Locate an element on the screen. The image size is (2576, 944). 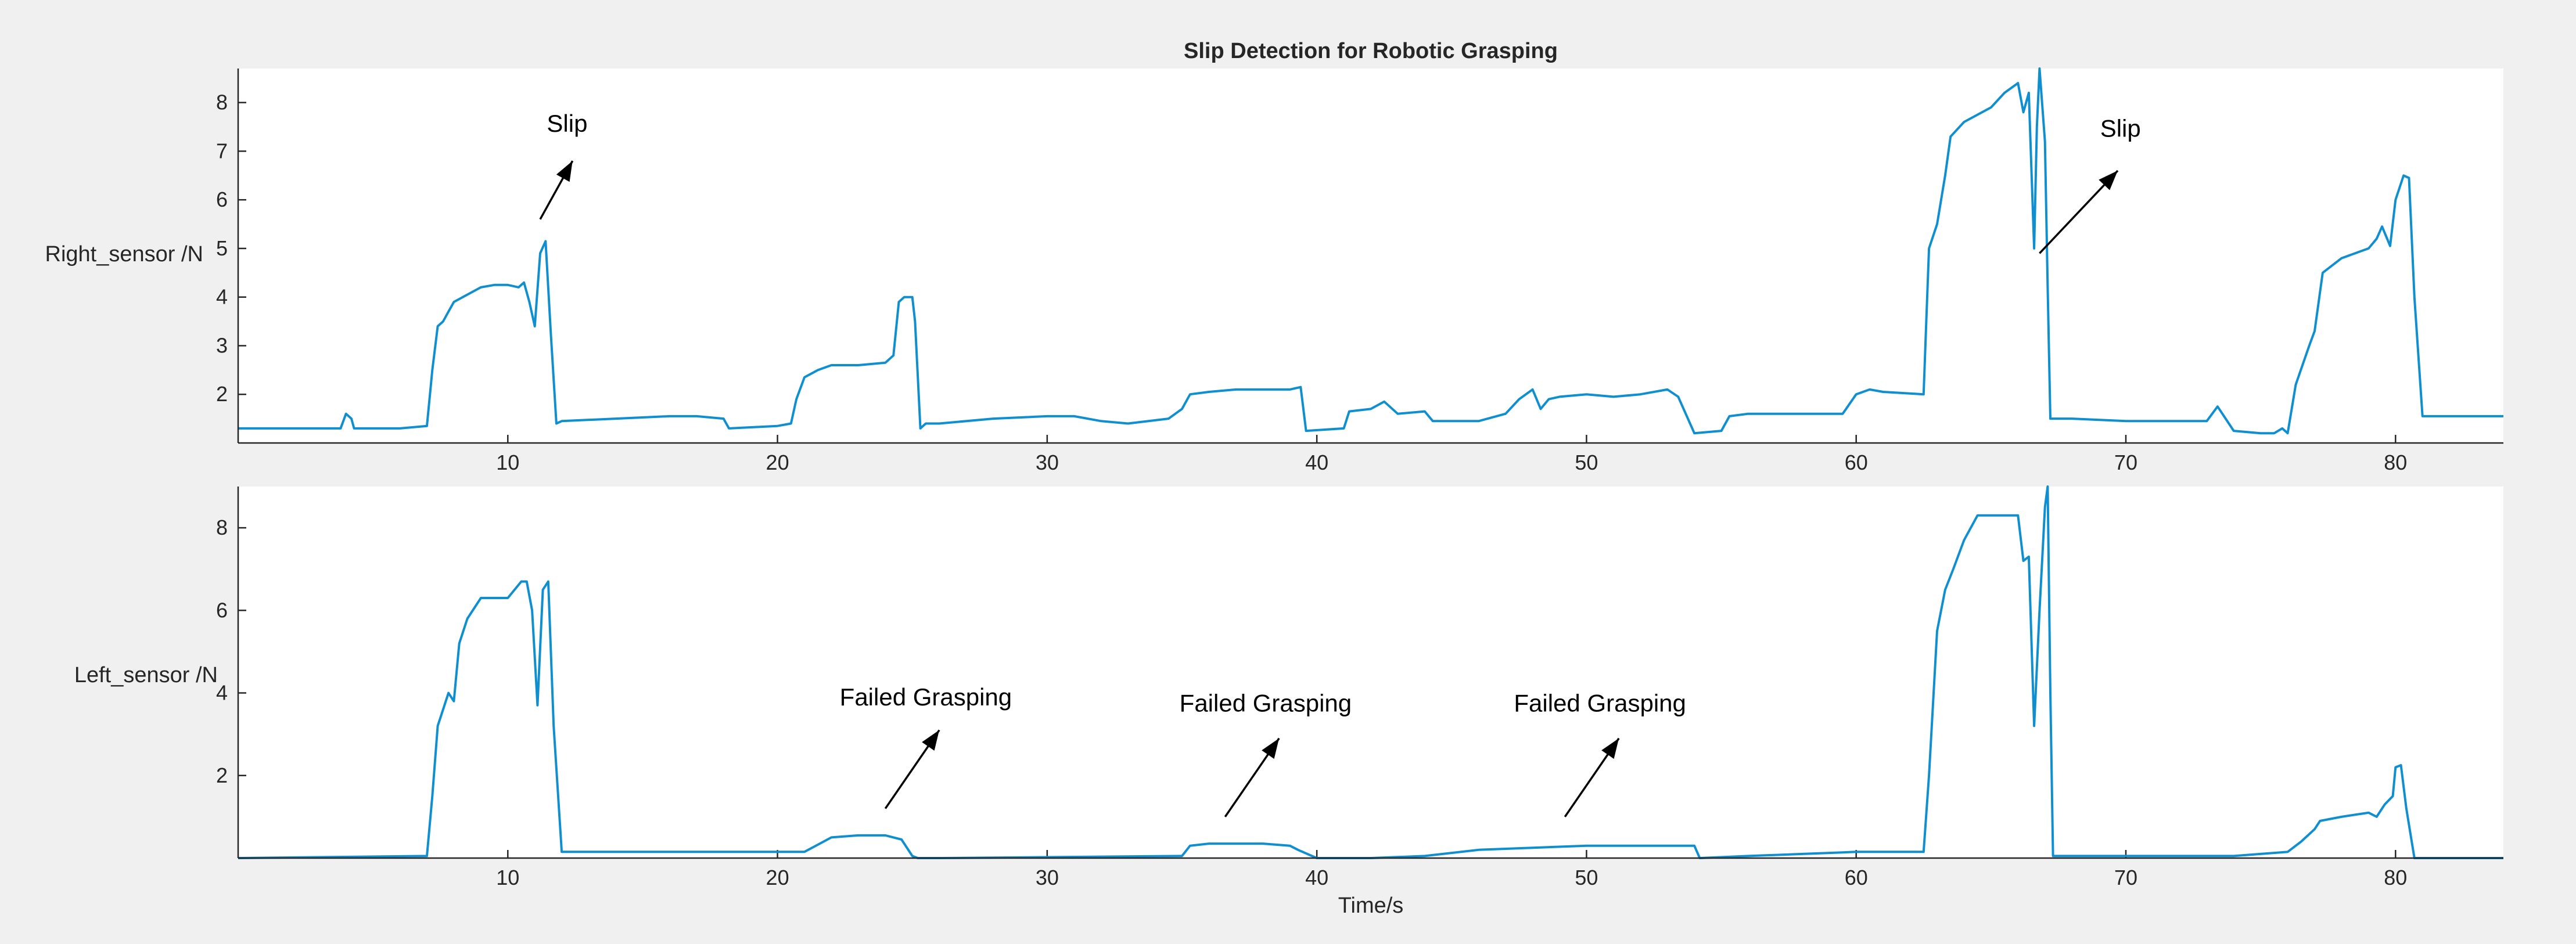
y-tick-label: 7 is located at coordinates (222, 151).